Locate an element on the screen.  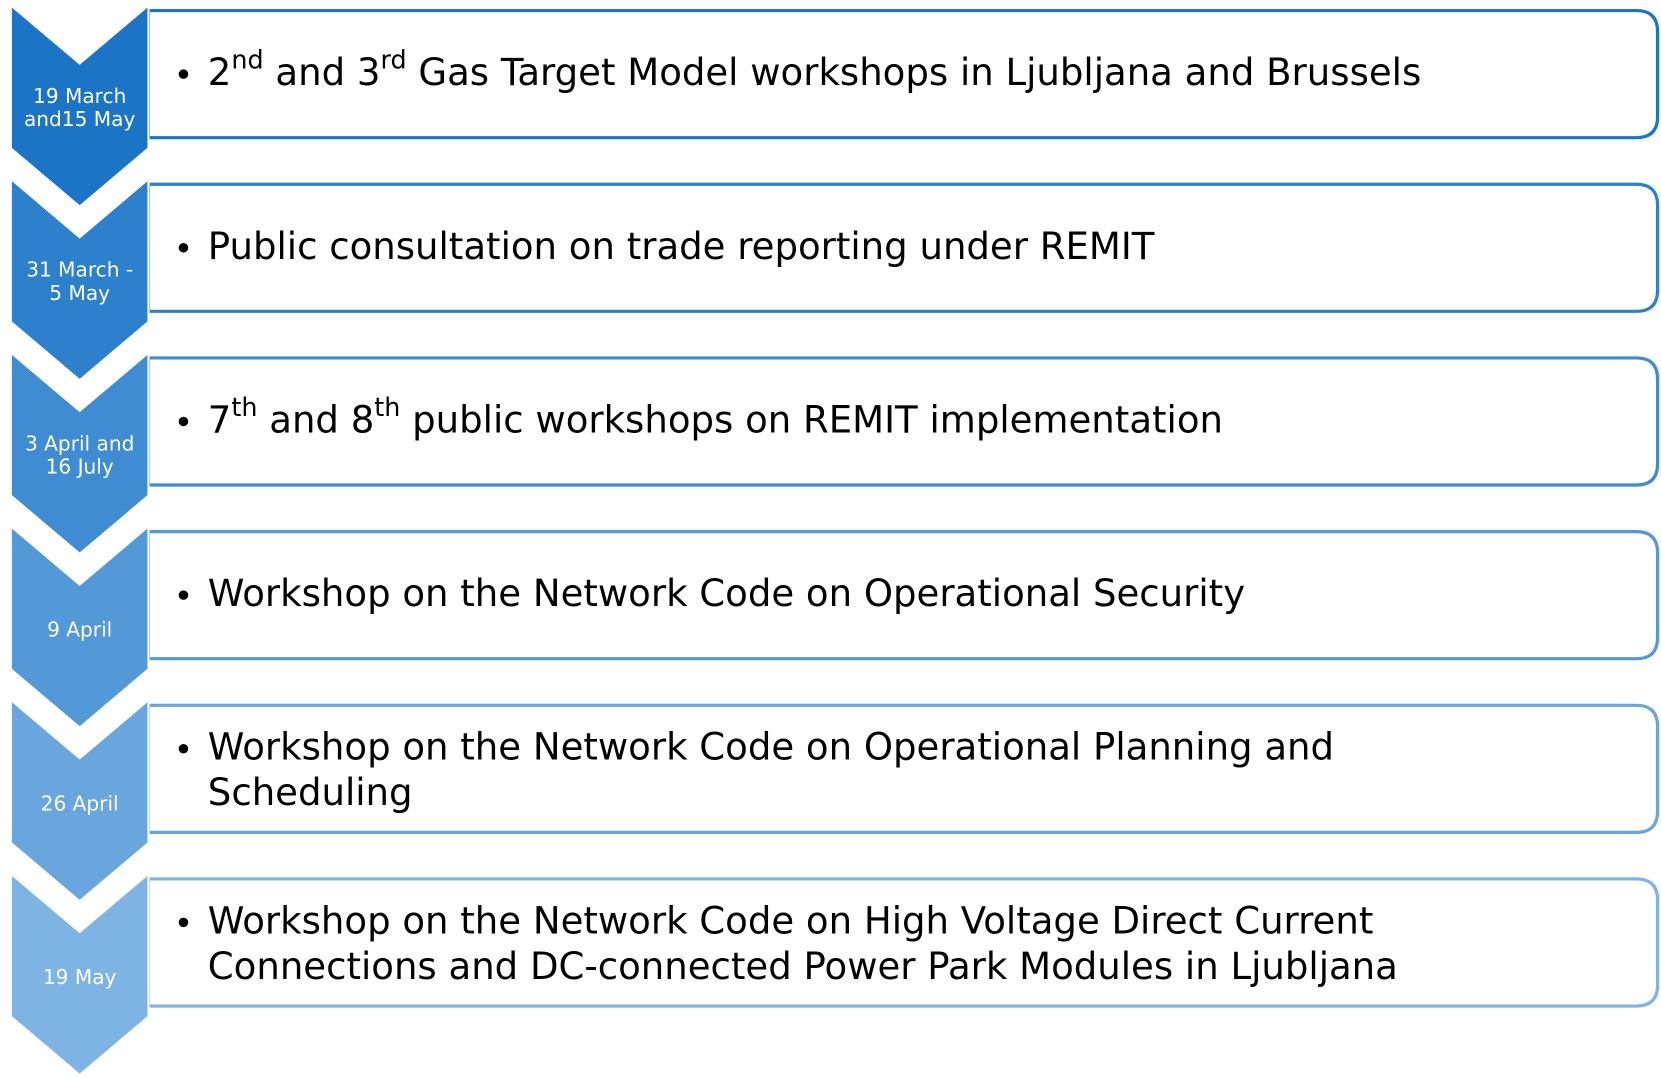
text-run: Scheduling is located at coordinates (310, 792).